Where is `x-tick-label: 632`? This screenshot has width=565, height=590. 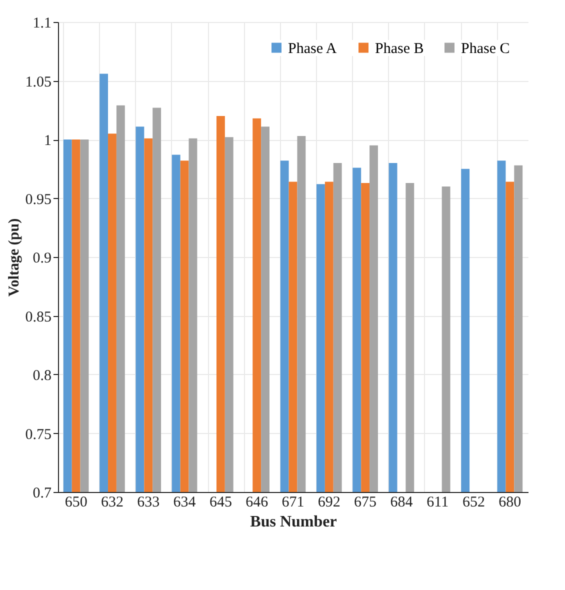
x-tick-label: 632 is located at coordinates (112, 502).